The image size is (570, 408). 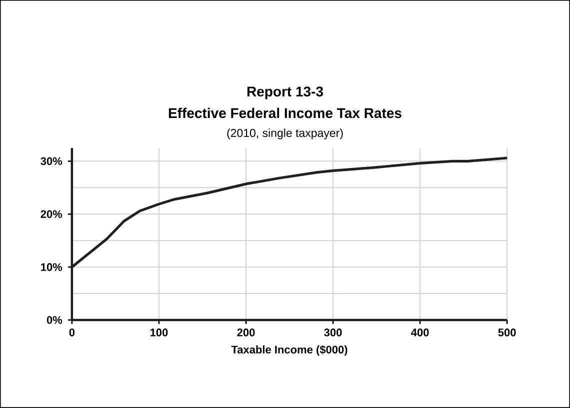 What do you see at coordinates (285, 93) in the screenshot?
I see `chart-title: Report 13-3` at bounding box center [285, 93].